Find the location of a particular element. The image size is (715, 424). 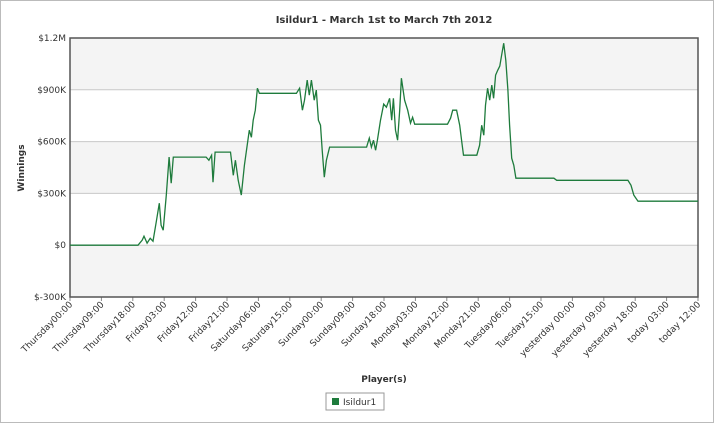

y-axis-title: Winnings is located at coordinates (22, 167).